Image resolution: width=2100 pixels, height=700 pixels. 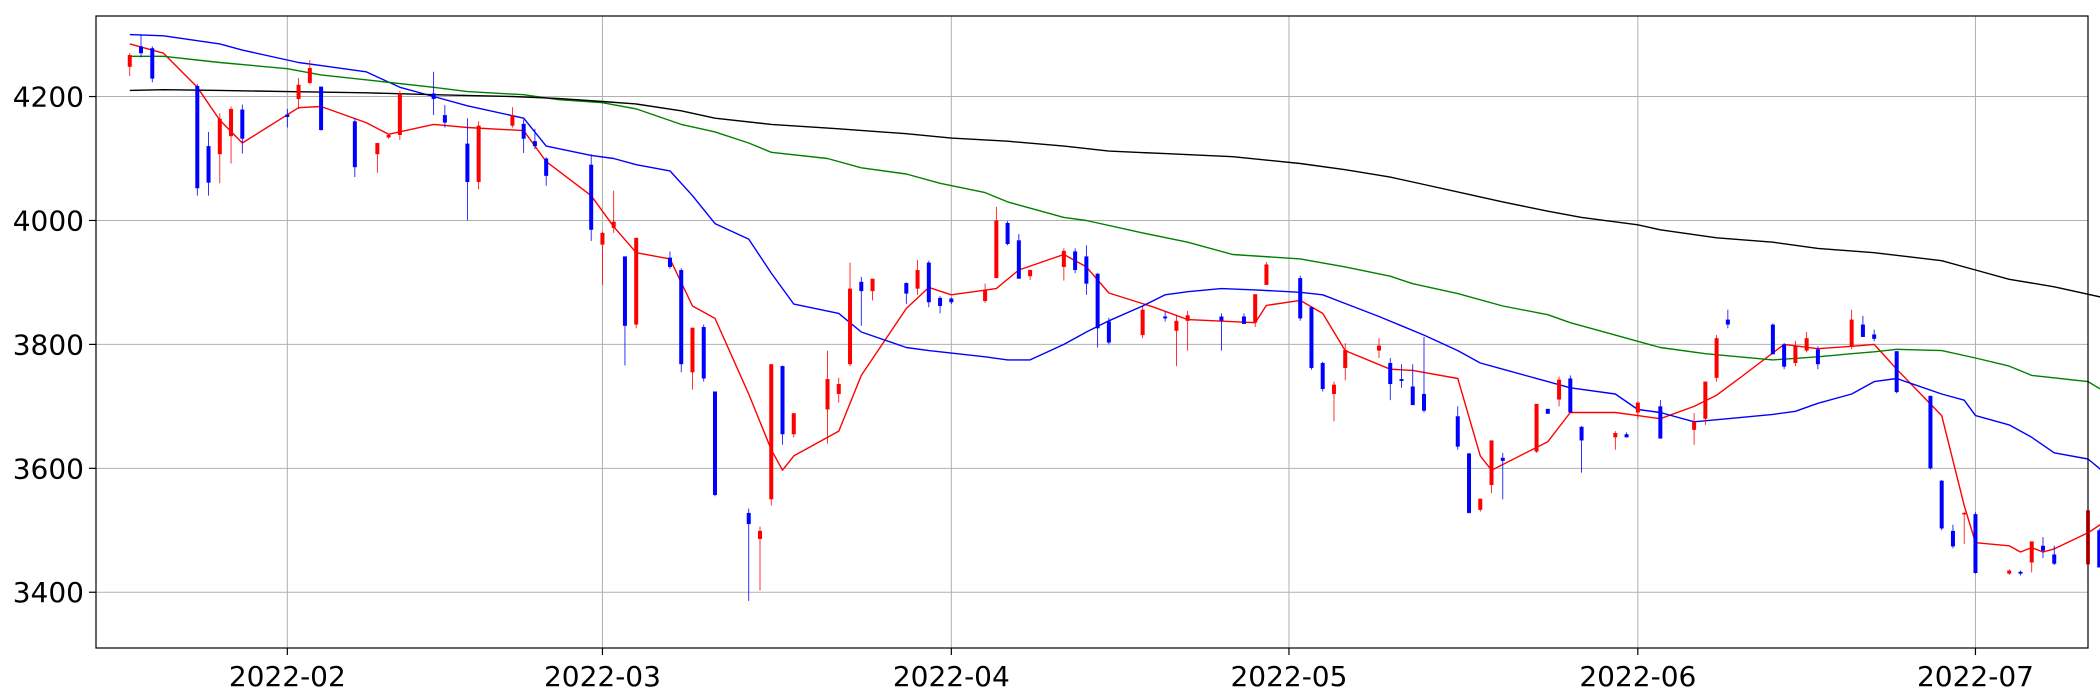 What do you see at coordinates (951, 676) in the screenshot?
I see `x-tick-label: 2022-04` at bounding box center [951, 676].